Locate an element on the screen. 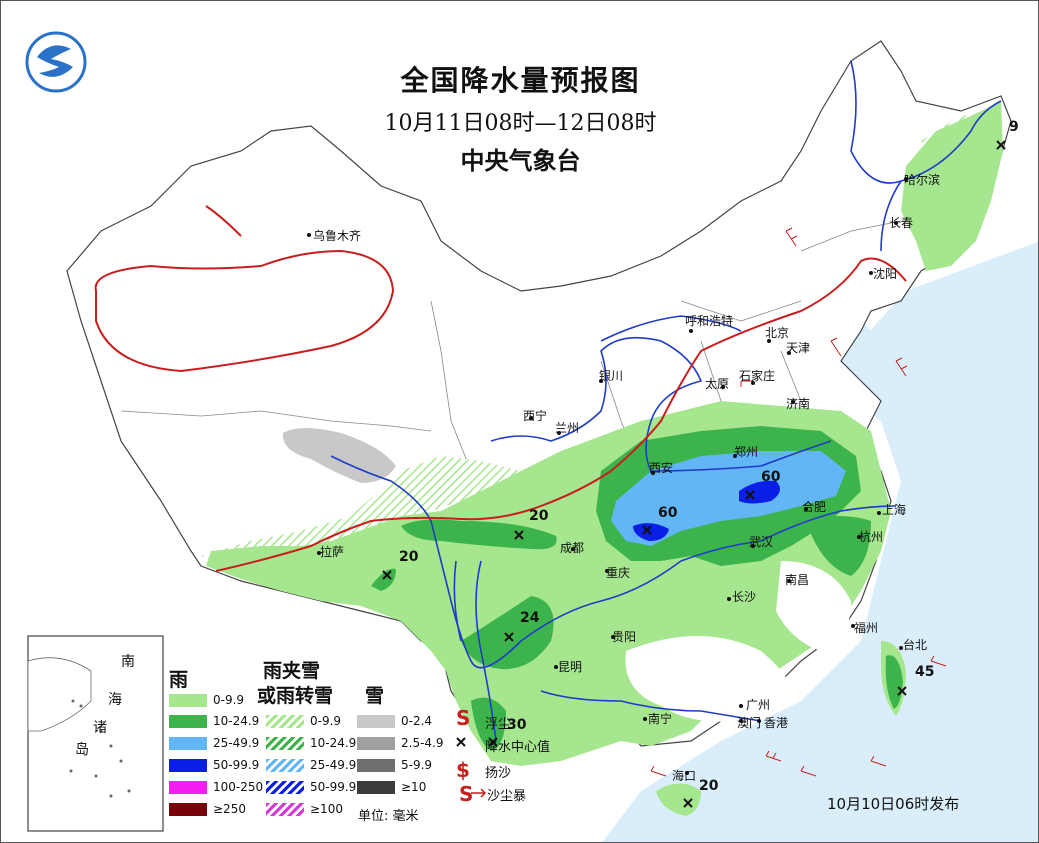 Image resolution: width=1039 pixels, height=843 pixels. legend-rain-row: 25-49.9 is located at coordinates (214, 743).